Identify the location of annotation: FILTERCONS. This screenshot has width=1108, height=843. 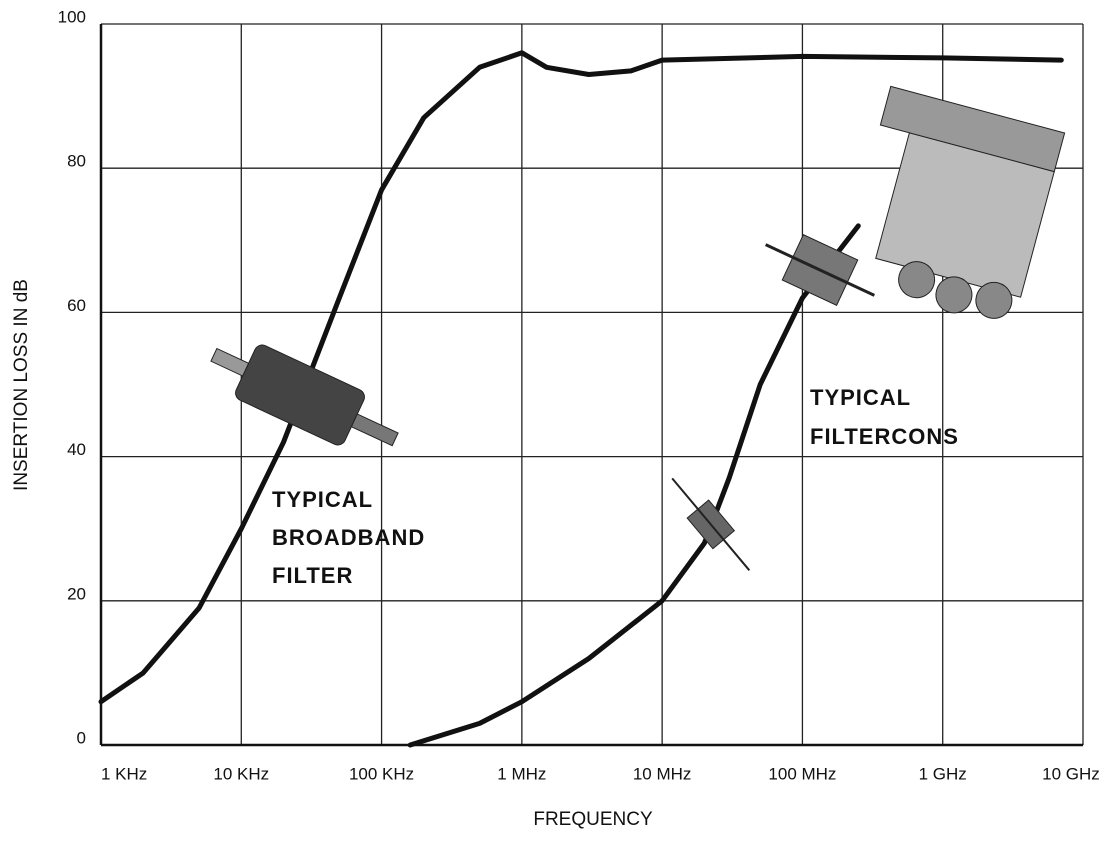
(884, 436).